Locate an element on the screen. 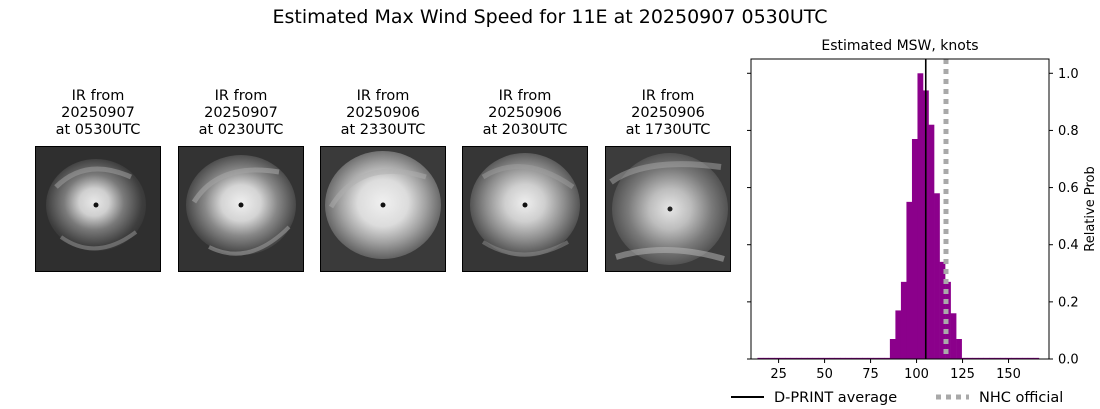 The width and height of the screenshot is (1100, 409). ir-panel-time: at 1730UTC is located at coordinates (668, 130).